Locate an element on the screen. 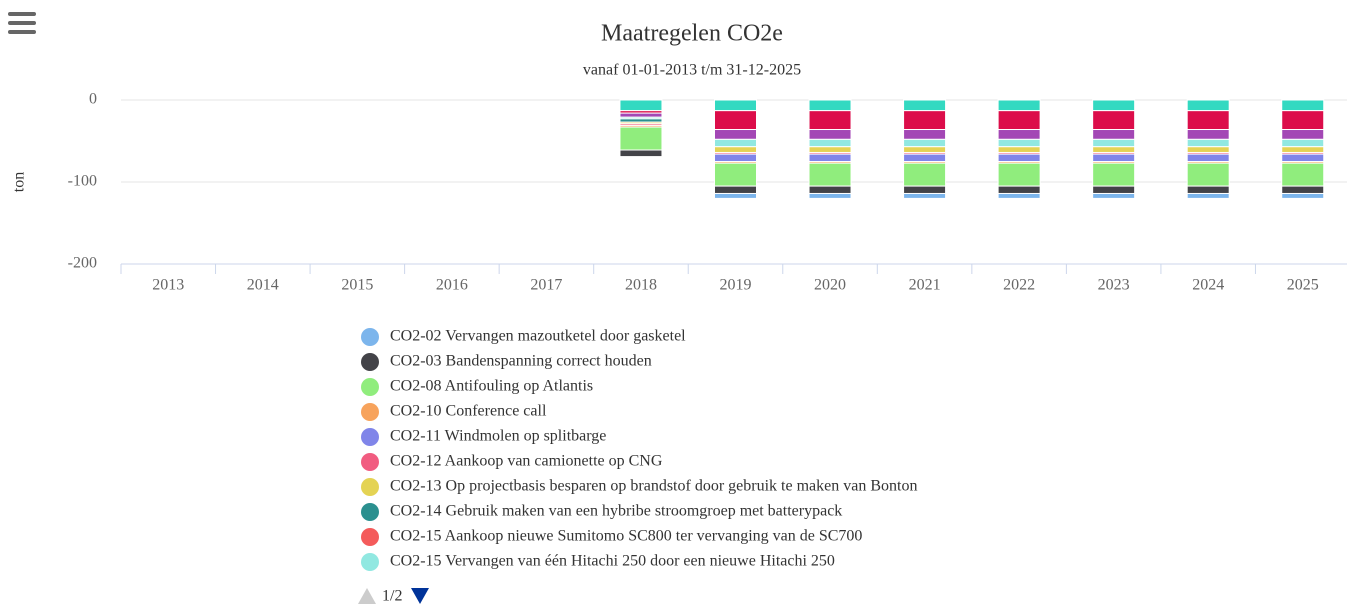 The width and height of the screenshot is (1347, 605). legend-item: CO2-08 Antifouling op Atlantis is located at coordinates (477, 387).